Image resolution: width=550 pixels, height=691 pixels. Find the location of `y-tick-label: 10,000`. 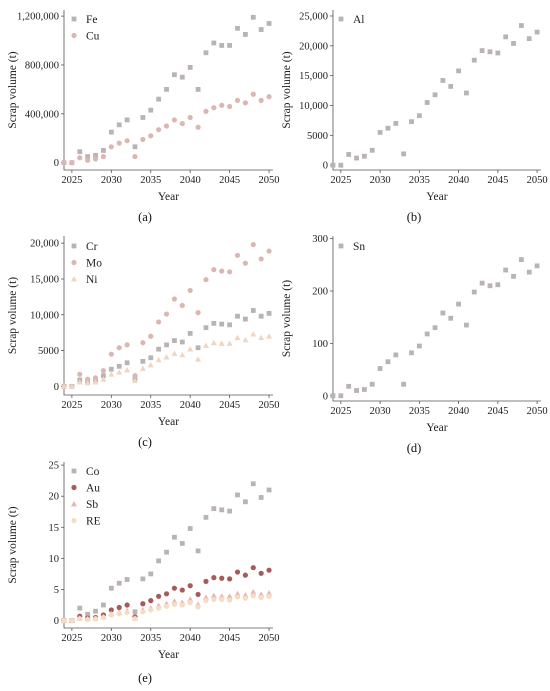

y-tick-label: 10,000 is located at coordinates (313, 106).